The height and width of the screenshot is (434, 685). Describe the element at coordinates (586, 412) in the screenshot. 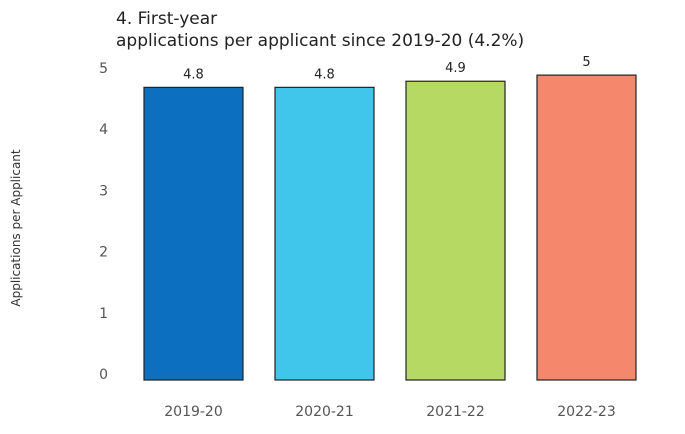

I see `x-tick-label: 2022-23` at that location.